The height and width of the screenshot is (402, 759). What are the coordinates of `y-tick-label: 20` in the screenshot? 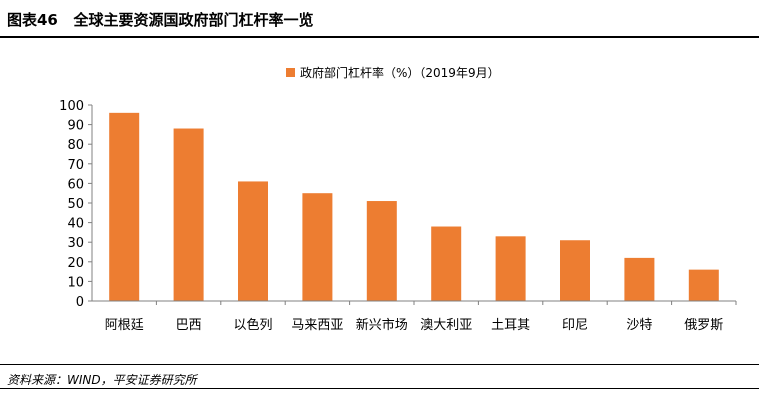 It's located at (75, 263).